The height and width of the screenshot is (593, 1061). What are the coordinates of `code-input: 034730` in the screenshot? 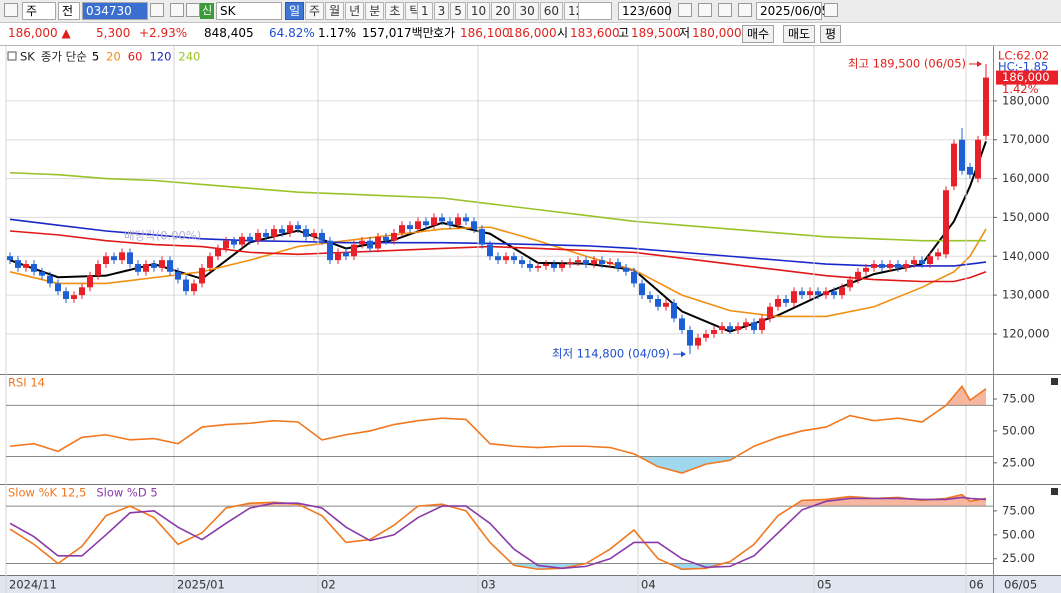 It's located at (115, 11).